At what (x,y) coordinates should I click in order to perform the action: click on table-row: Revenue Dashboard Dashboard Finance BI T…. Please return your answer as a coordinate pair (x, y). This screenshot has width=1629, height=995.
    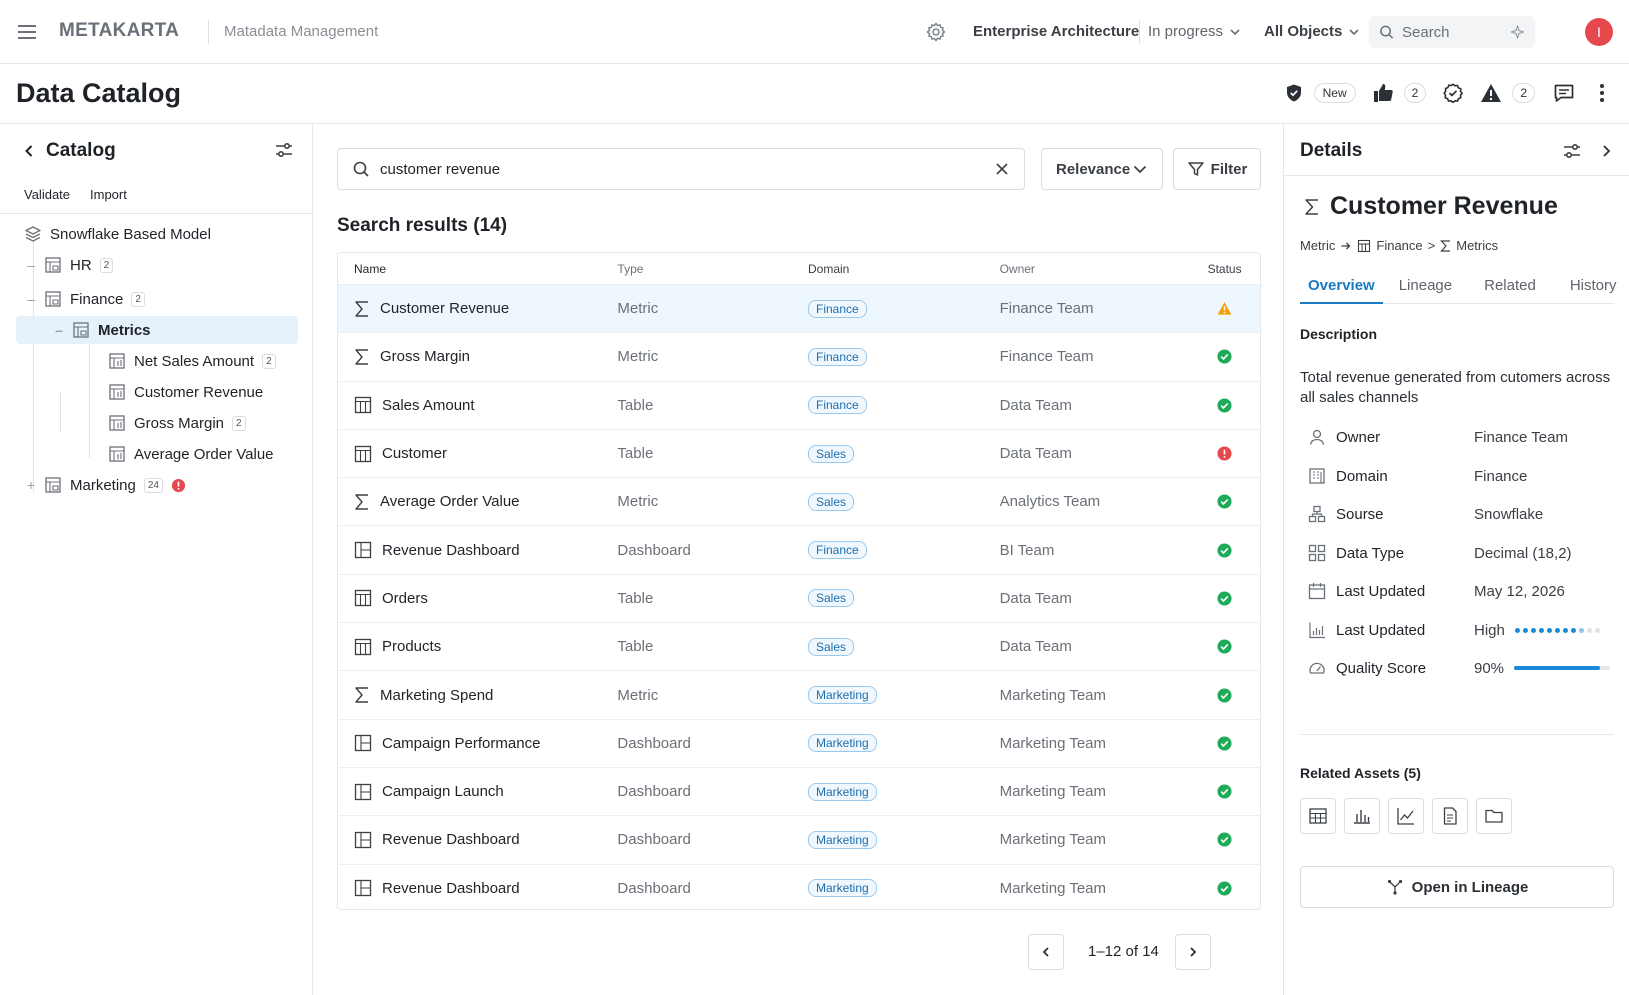
    Looking at the image, I should click on (799, 549).